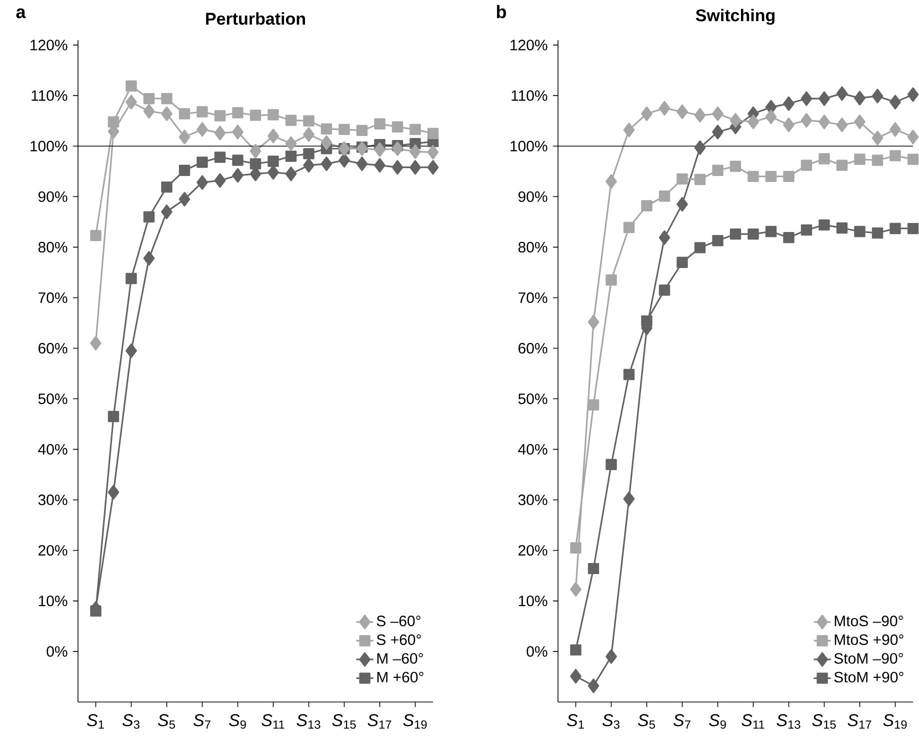  What do you see at coordinates (735, 16) in the screenshot?
I see `chart-title: Switching` at bounding box center [735, 16].